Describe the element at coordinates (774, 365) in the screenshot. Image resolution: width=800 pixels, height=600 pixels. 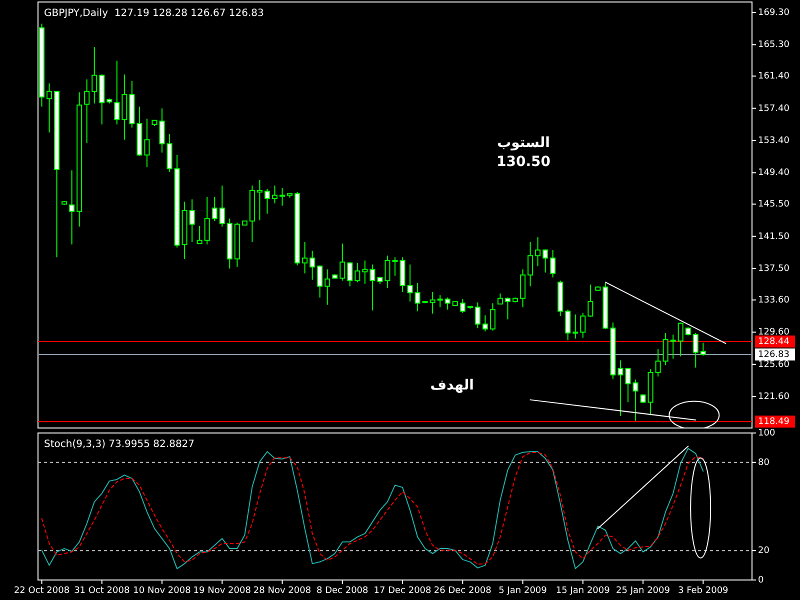
I see `y-tick-label: 125.60` at that location.